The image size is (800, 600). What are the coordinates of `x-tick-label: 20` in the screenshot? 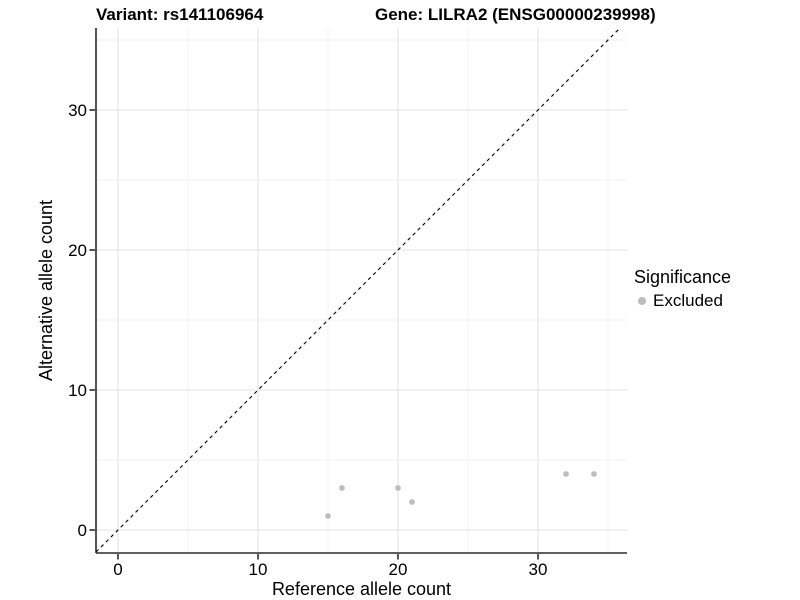 It's located at (398, 569).